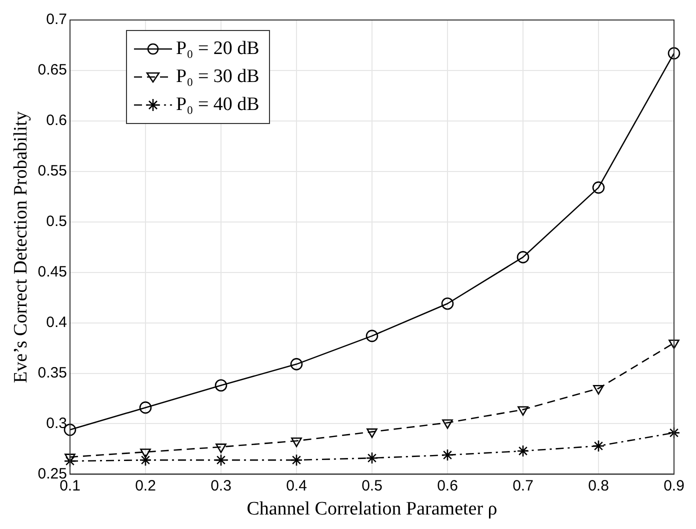  What do you see at coordinates (372, 509) in the screenshot?
I see `x-axis-title: Channel Correlation Parameter ρ` at bounding box center [372, 509].